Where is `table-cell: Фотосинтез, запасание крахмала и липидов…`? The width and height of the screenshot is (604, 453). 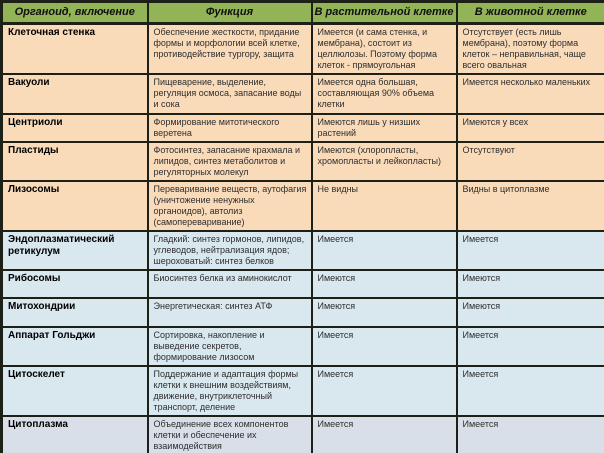
table-cell: Фотосинтез, запасание крахмала и липидов… is located at coordinates (229, 161).